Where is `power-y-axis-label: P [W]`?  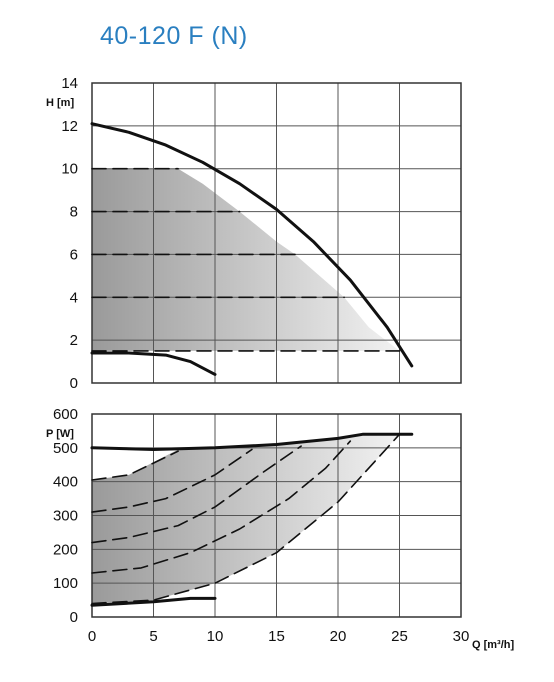
power-y-axis-label: P [W] is located at coordinates (60, 434).